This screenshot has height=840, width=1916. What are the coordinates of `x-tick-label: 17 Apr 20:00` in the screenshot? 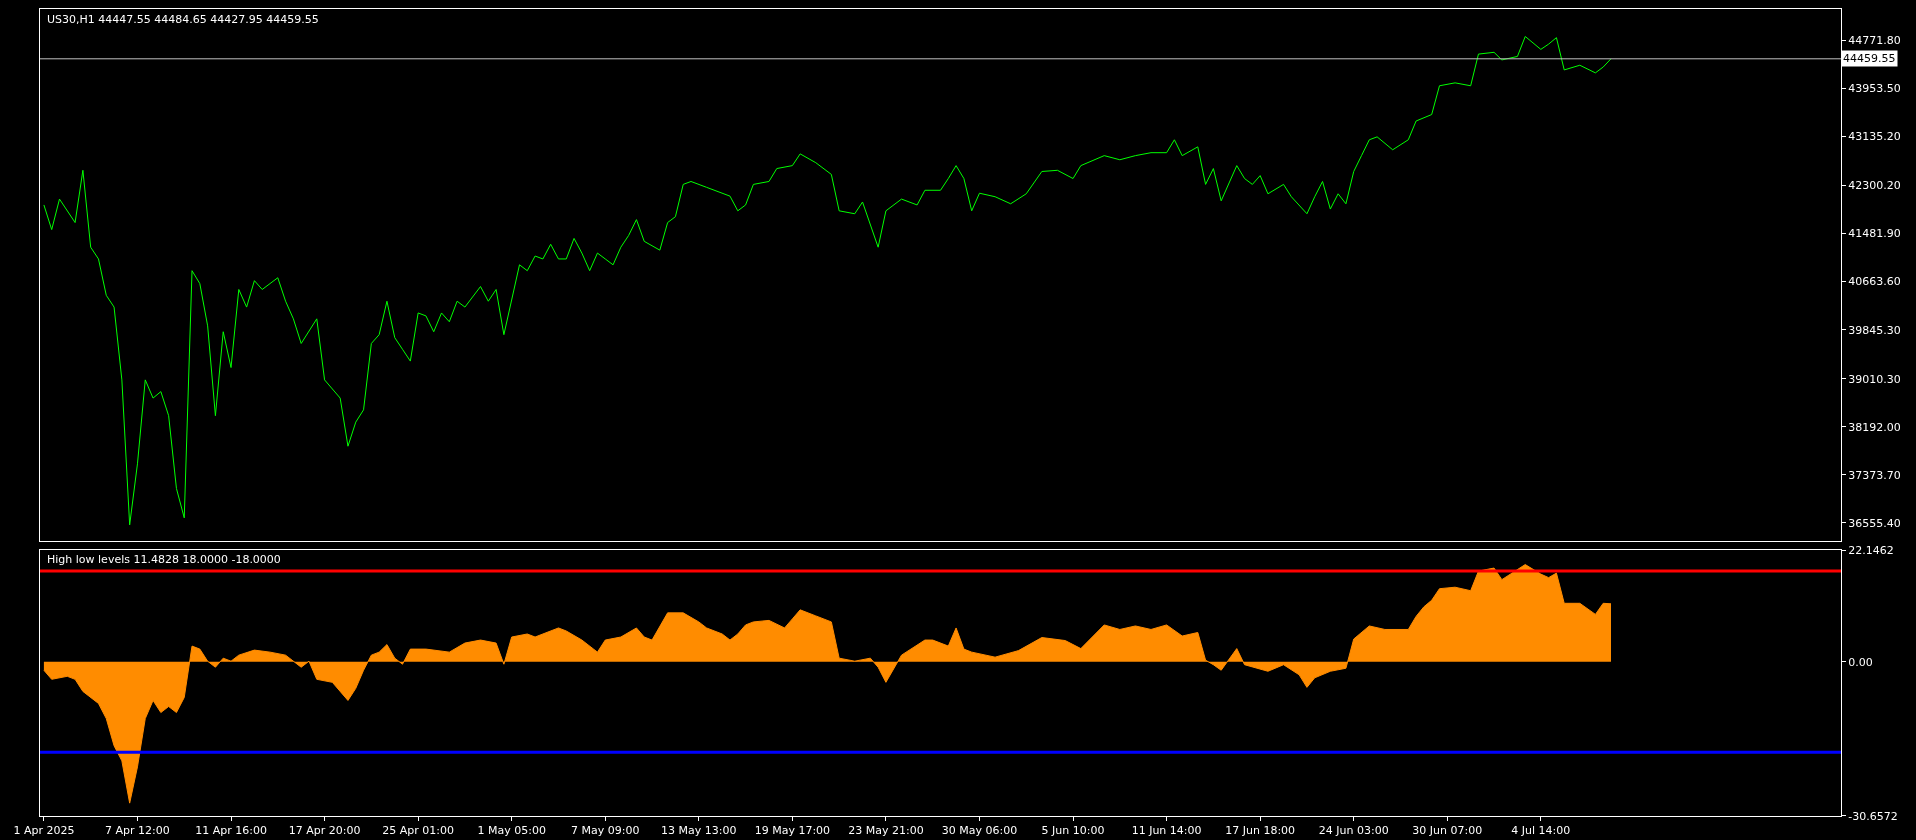 It's located at (324, 831).